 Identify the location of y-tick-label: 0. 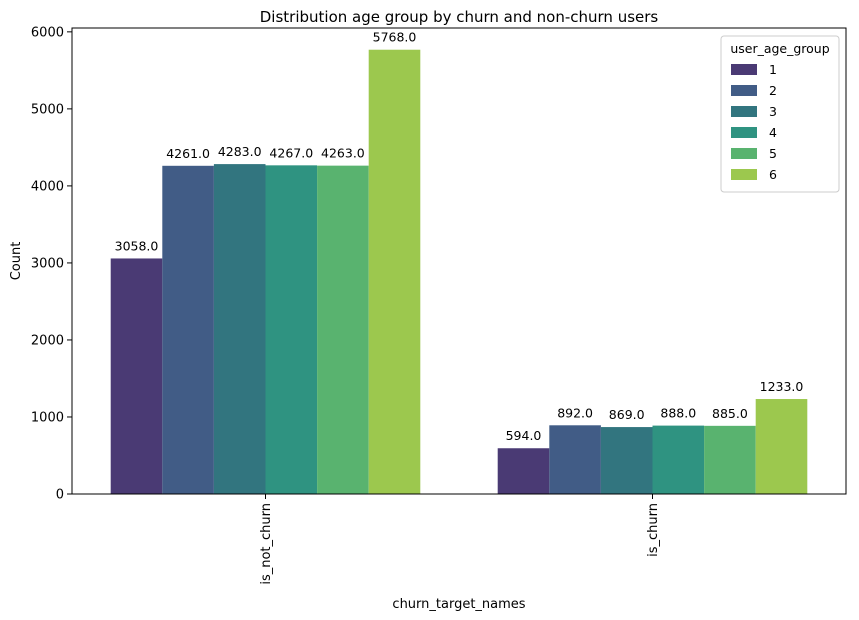
(60, 495).